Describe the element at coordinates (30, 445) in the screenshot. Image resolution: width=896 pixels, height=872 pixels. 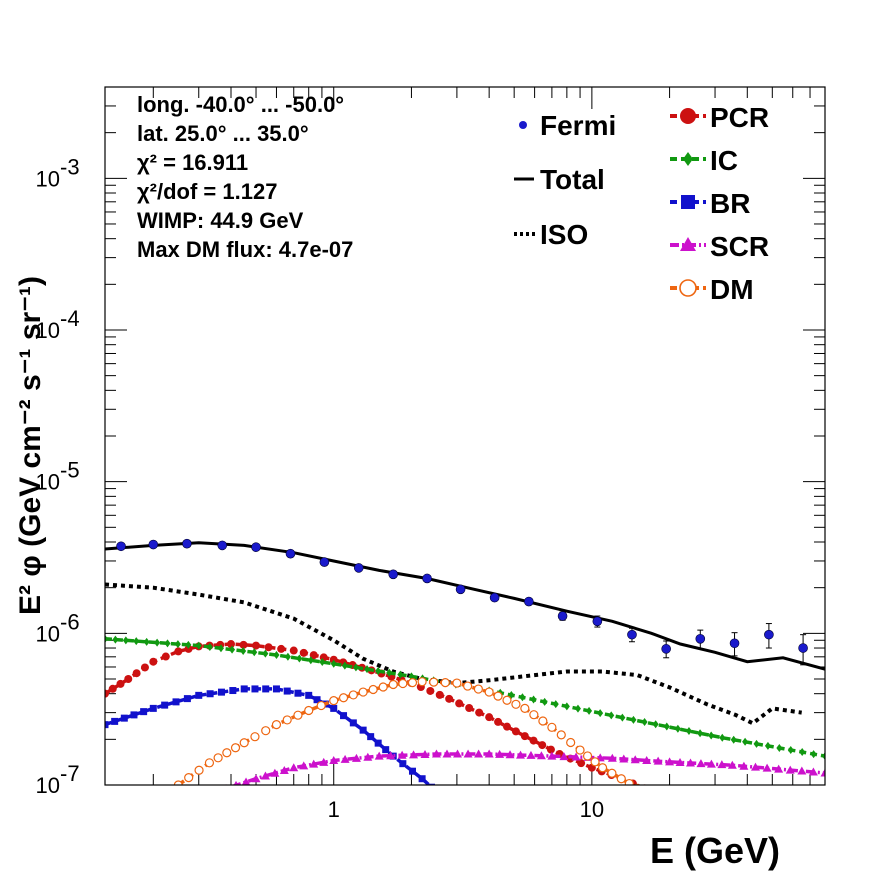
I see `y-axis-title: E² φ (GeV cm⁻² s⁻¹ sr⁻¹)` at that location.